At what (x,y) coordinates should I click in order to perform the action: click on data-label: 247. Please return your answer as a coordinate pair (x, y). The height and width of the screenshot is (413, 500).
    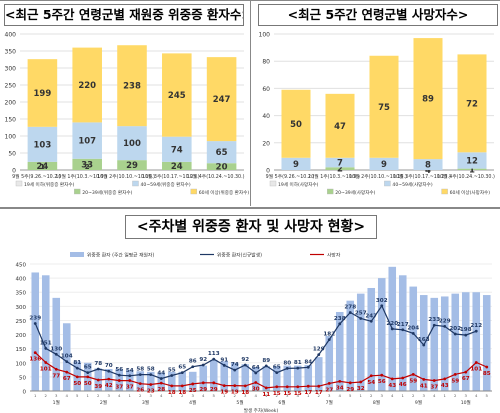
    Looking at the image, I should click on (222, 100).